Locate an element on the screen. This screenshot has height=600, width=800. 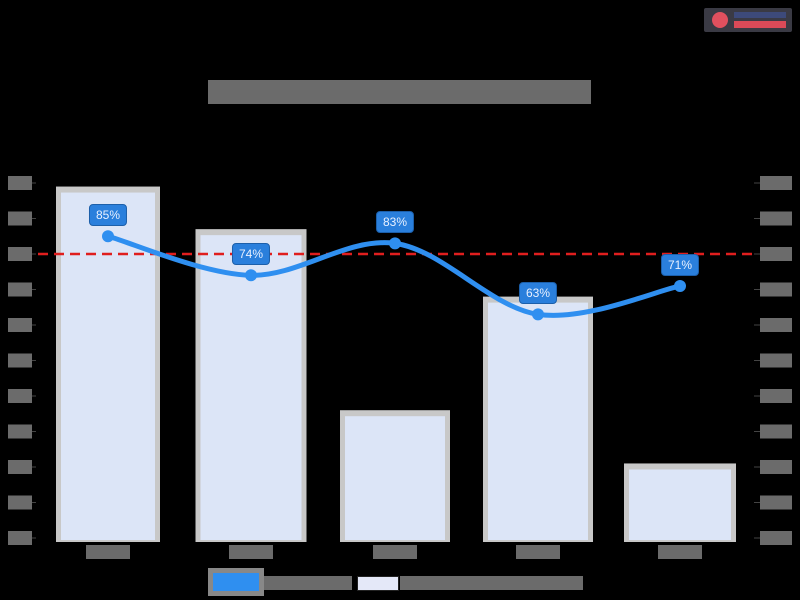
legend-swatch-bar is located at coordinates (378, 583).